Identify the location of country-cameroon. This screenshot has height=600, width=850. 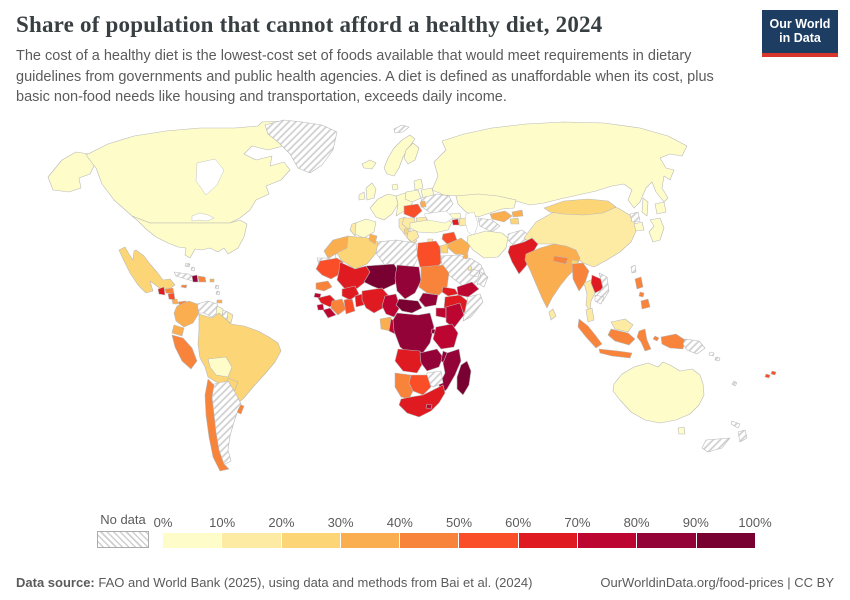
(391, 305).